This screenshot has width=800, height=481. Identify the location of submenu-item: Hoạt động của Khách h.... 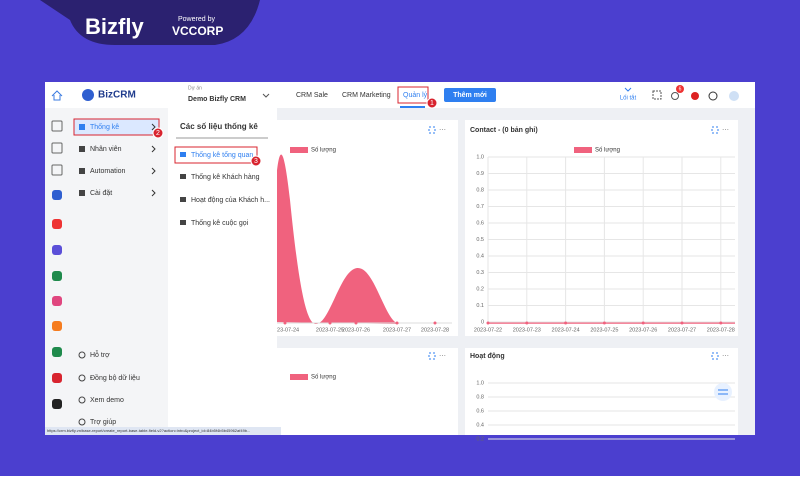
(230, 200).